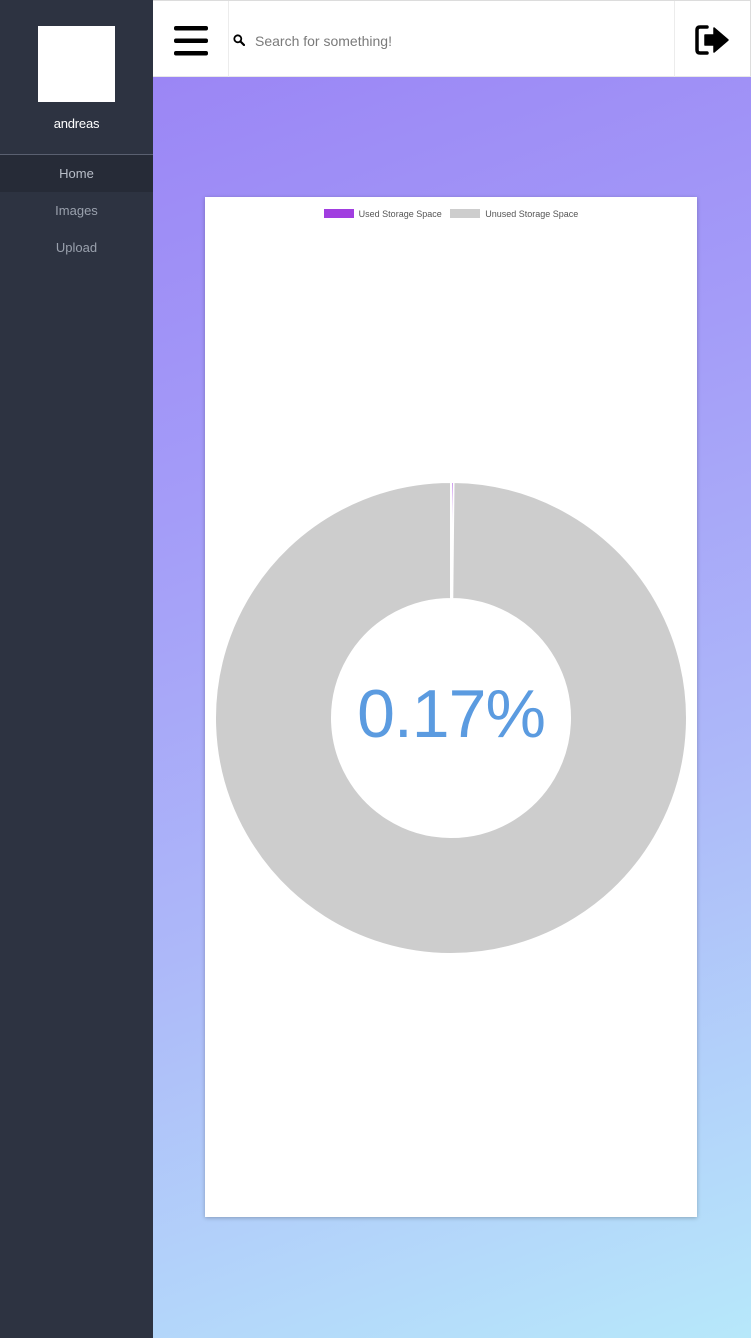 The width and height of the screenshot is (752, 1338). I want to click on hamburger-menu-icon, so click(191, 41).